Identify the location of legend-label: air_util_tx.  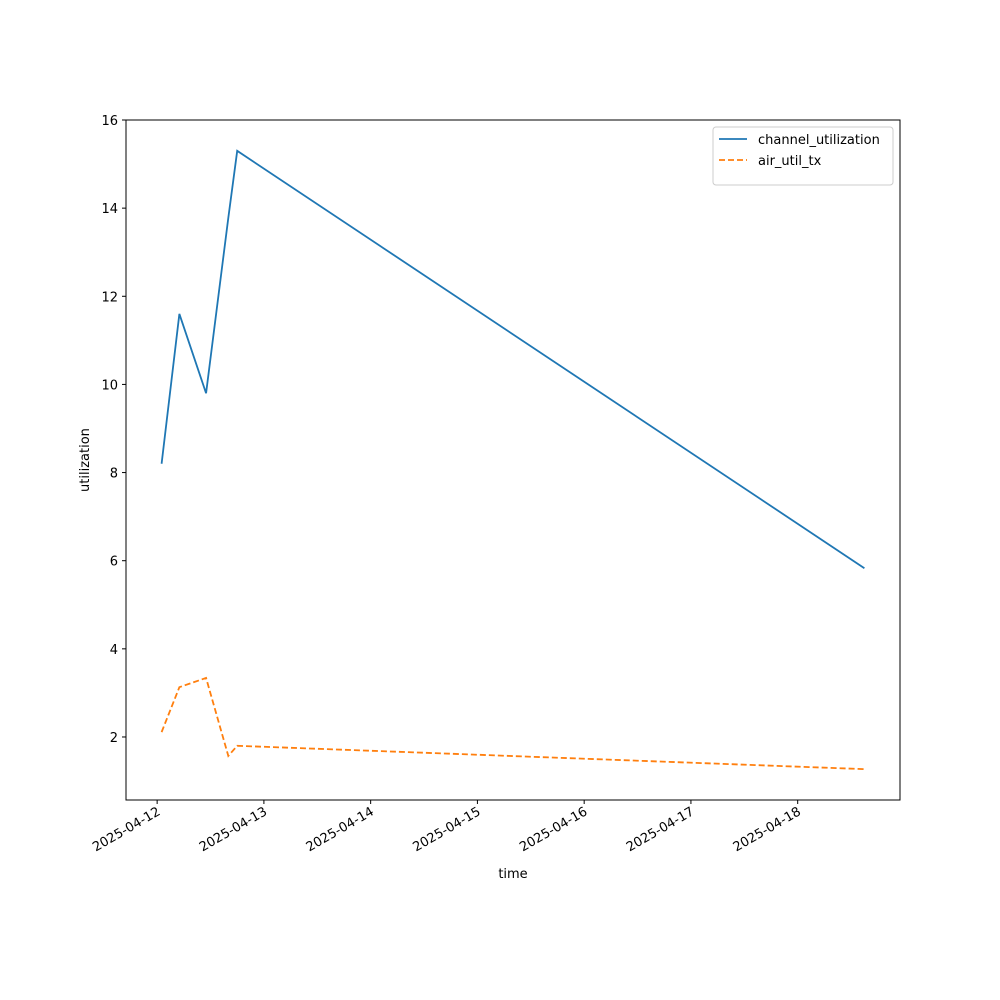
(790, 161).